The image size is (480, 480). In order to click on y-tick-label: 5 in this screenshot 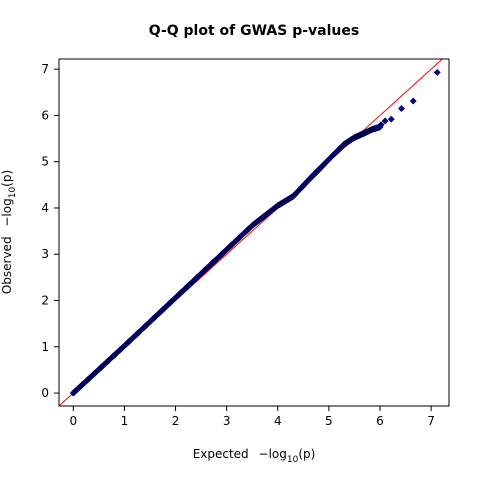, I will do `click(45, 162)`.